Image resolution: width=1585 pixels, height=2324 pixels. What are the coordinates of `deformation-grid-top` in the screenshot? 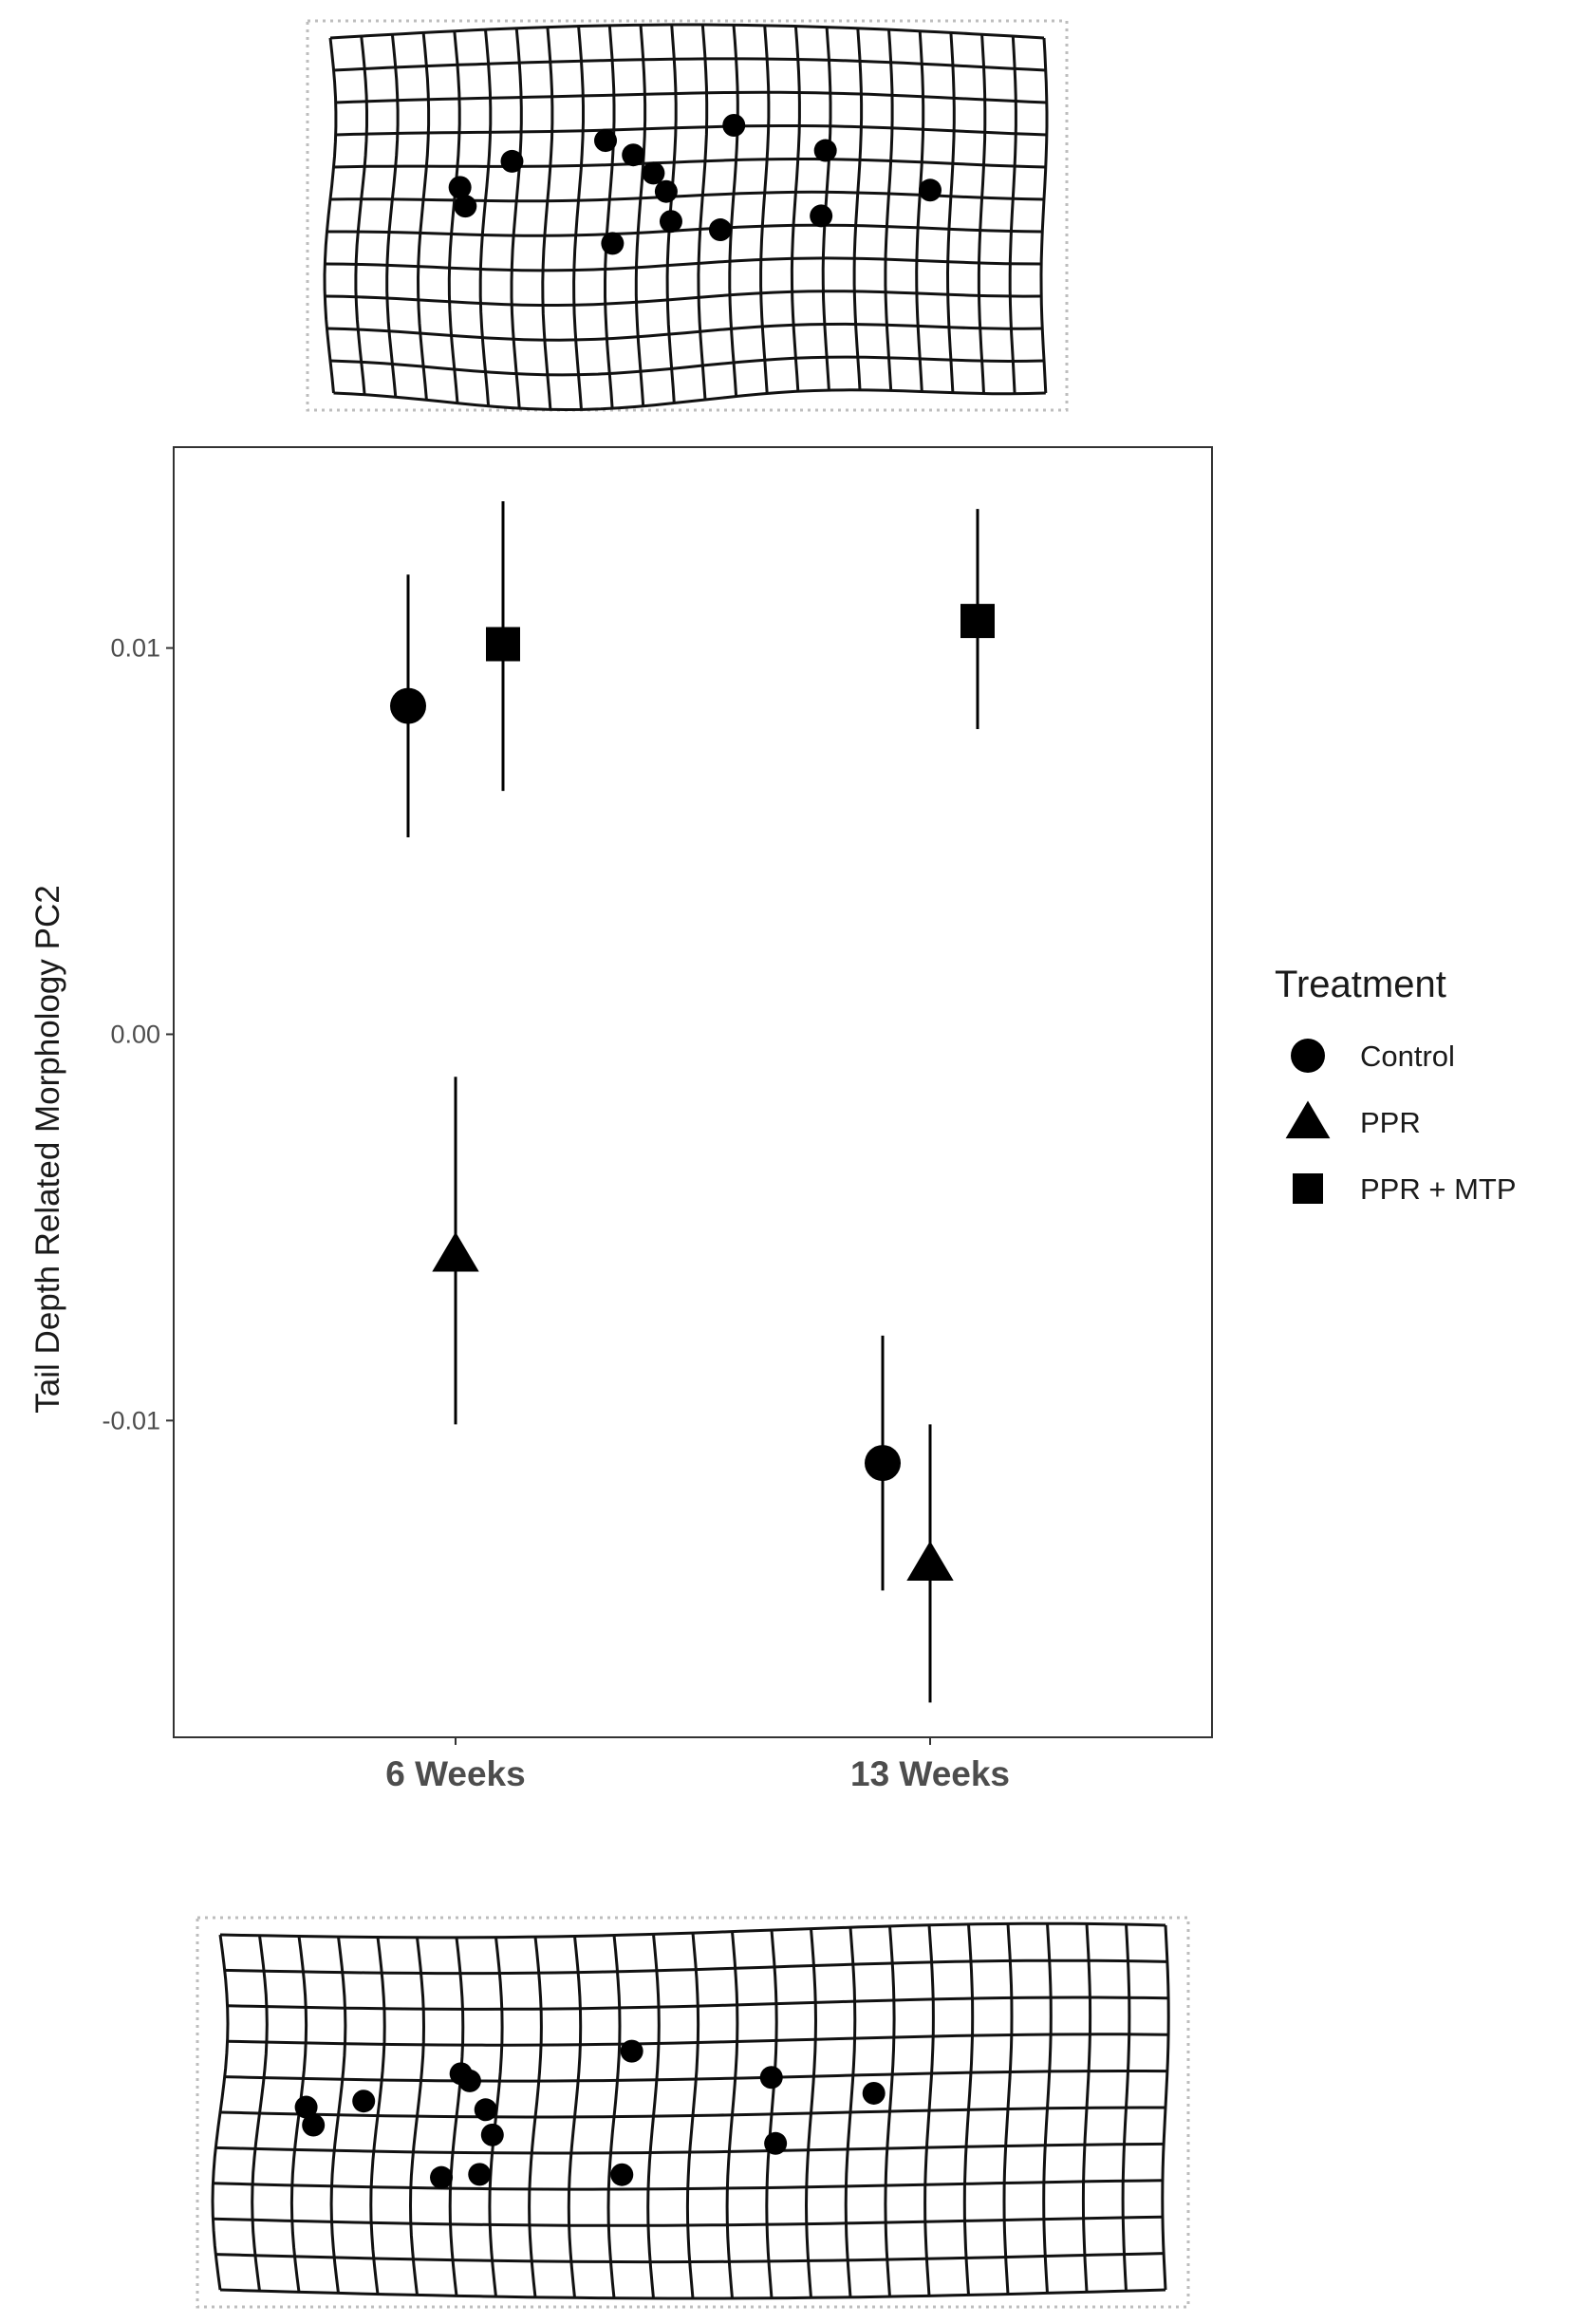 It's located at (687, 215).